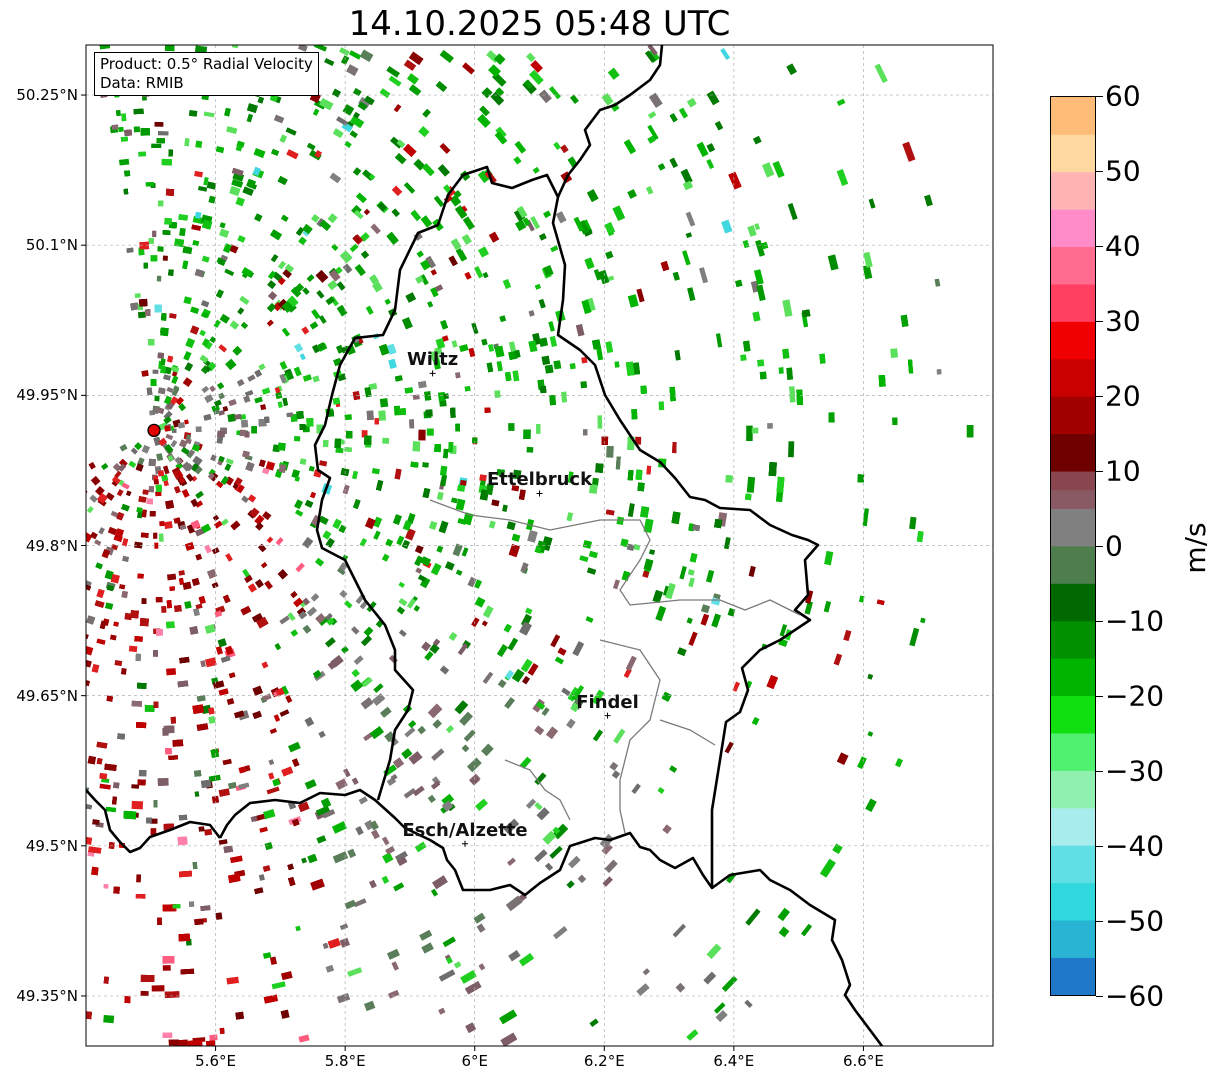 The width and height of the screenshot is (1207, 1081). What do you see at coordinates (1099, 771) in the screenshot?
I see `colorbar-tickmark` at bounding box center [1099, 771].